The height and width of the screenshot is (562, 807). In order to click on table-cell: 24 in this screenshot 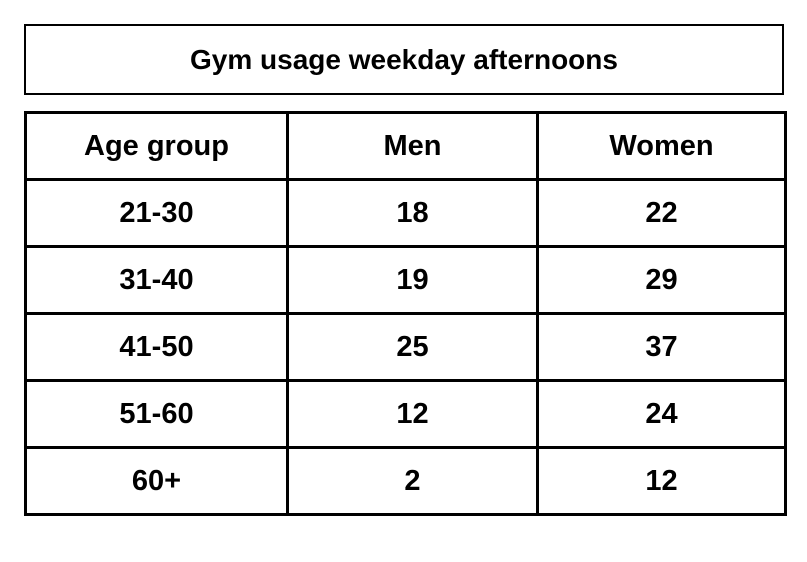, I will do `click(661, 414)`.